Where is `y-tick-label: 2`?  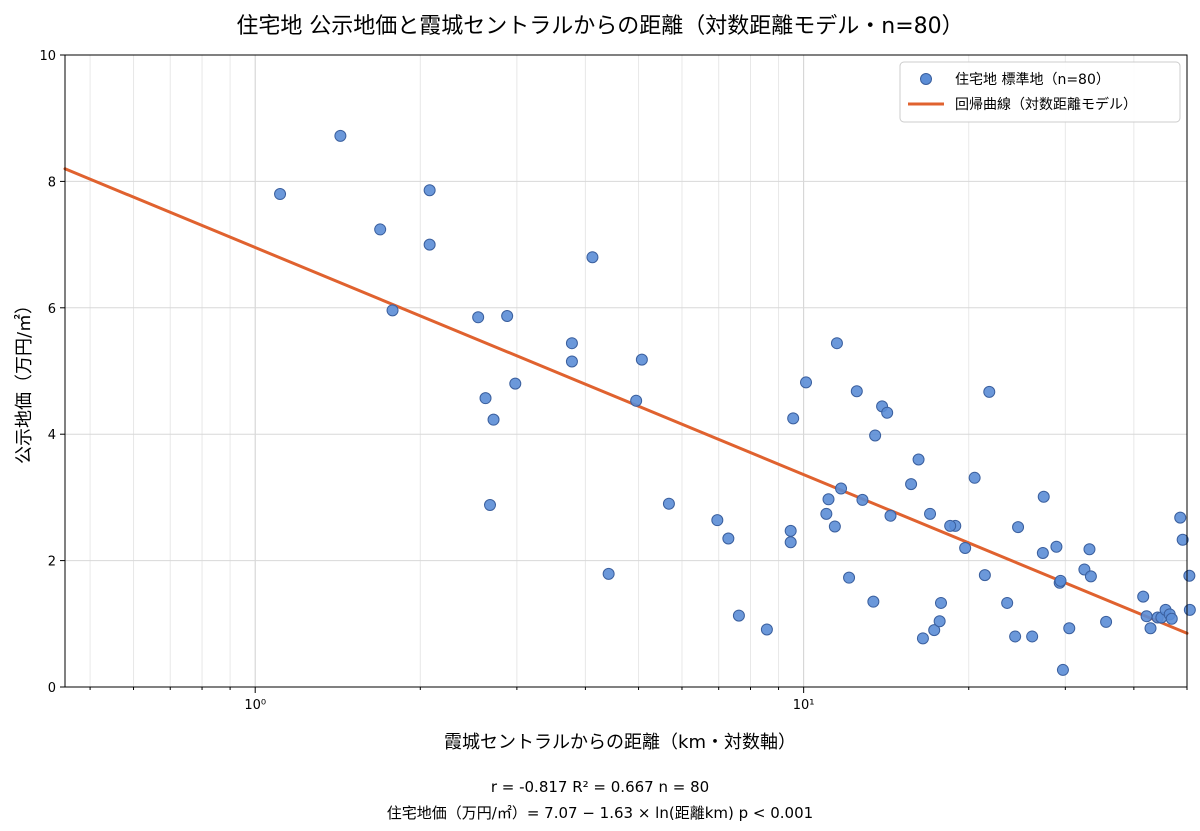 y-tick-label: 2 is located at coordinates (52, 562).